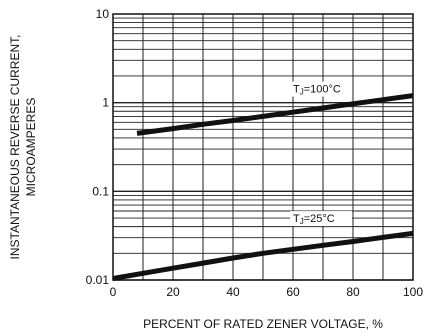 The image size is (435, 336). I want to click on y-tick-label: 0.01, so click(98, 280).